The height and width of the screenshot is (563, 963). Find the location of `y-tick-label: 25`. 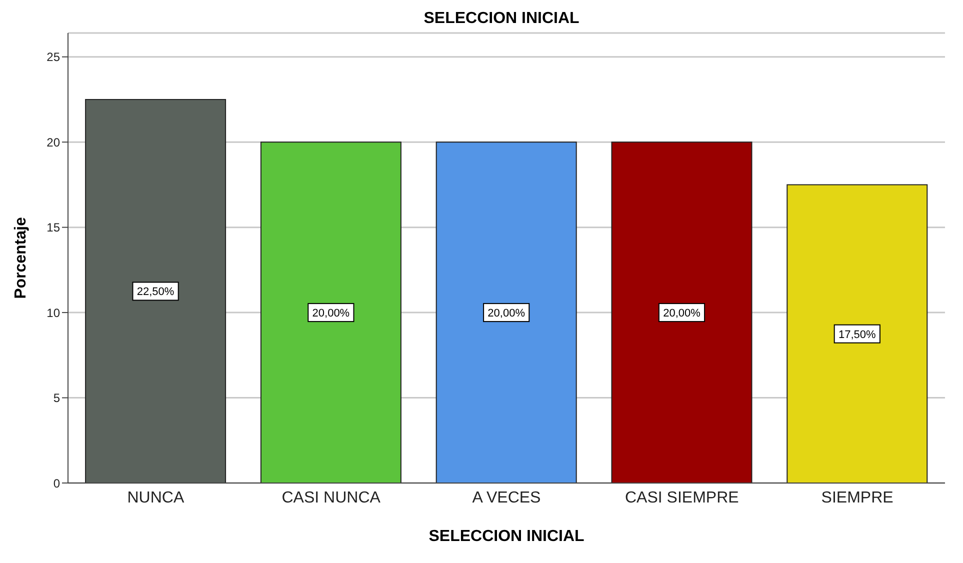

y-tick-label: 25 is located at coordinates (53, 57).